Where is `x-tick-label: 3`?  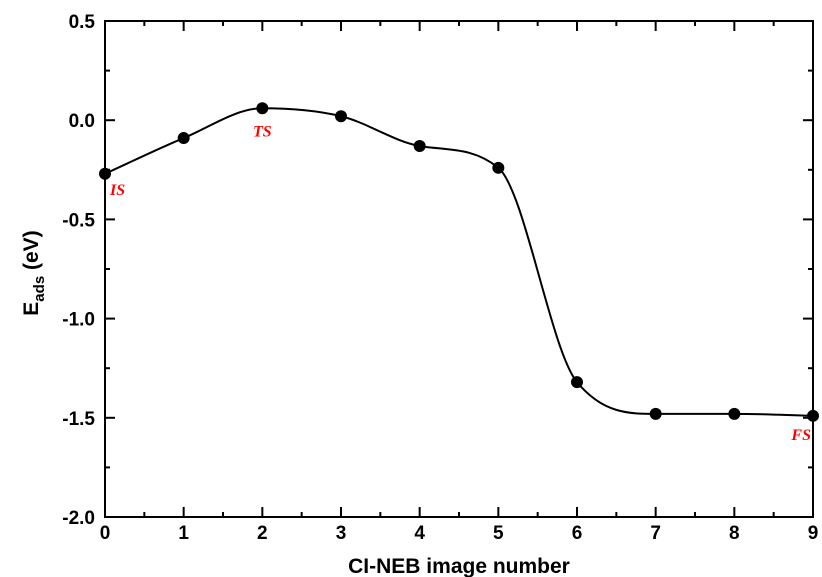
x-tick-label: 3 is located at coordinates (341, 533).